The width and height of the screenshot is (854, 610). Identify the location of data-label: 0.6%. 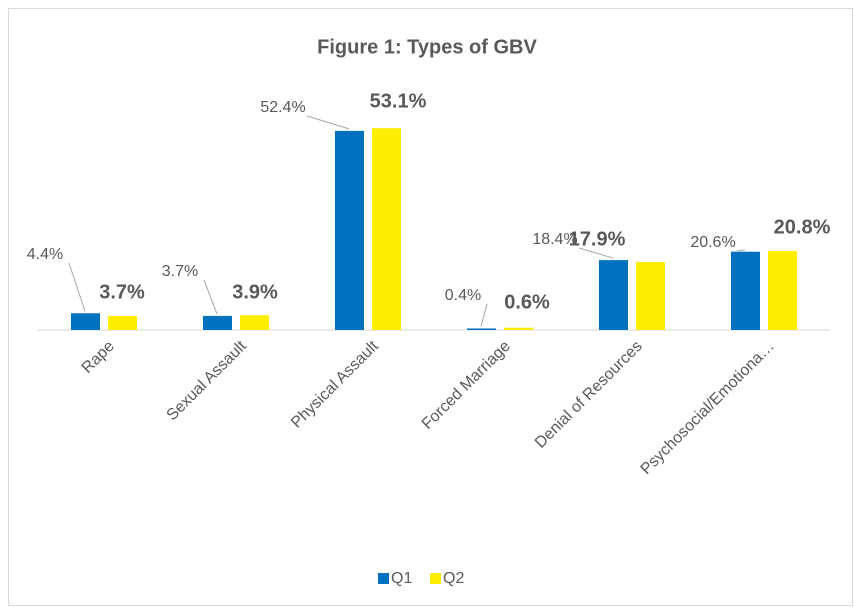
(527, 302).